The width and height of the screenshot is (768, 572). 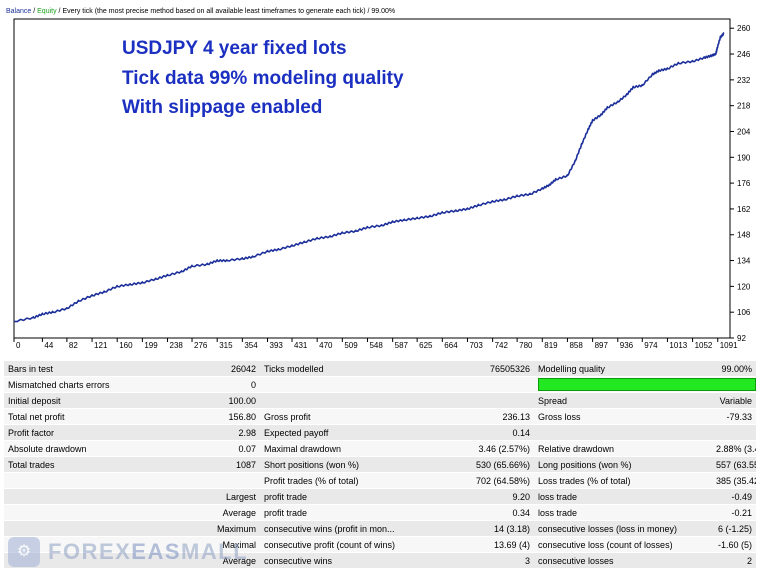 What do you see at coordinates (744, 286) in the screenshot?
I see `y-tick-label: 120` at bounding box center [744, 286].